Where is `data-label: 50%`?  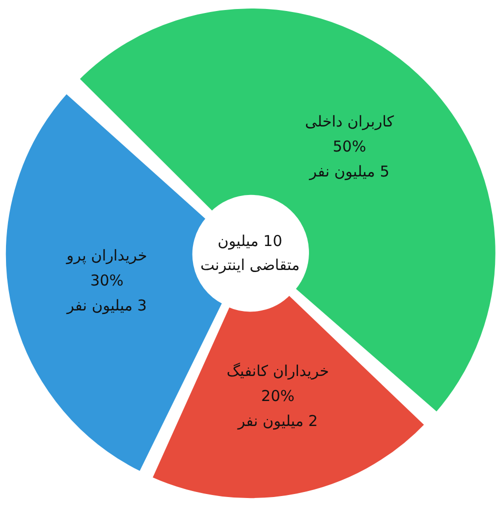
data-label: 50% is located at coordinates (349, 146).